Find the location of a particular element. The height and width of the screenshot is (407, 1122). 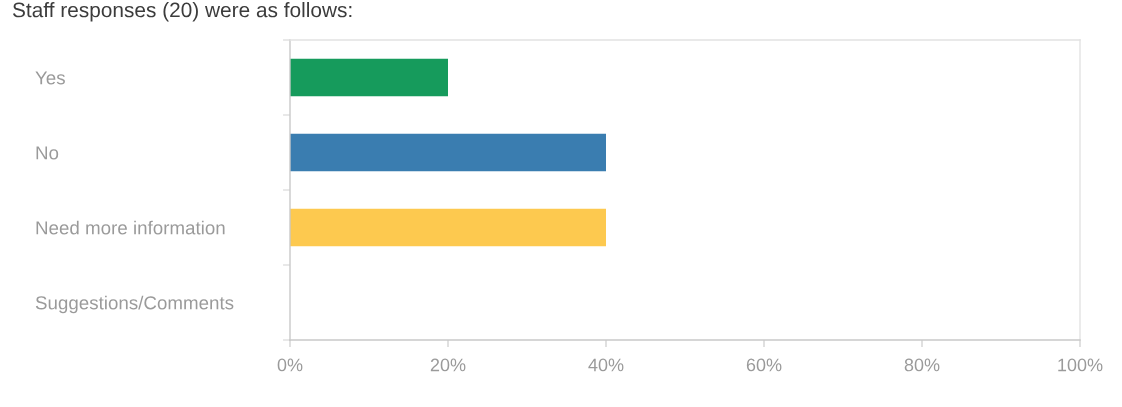

x-tick-label: 20% is located at coordinates (448, 365).